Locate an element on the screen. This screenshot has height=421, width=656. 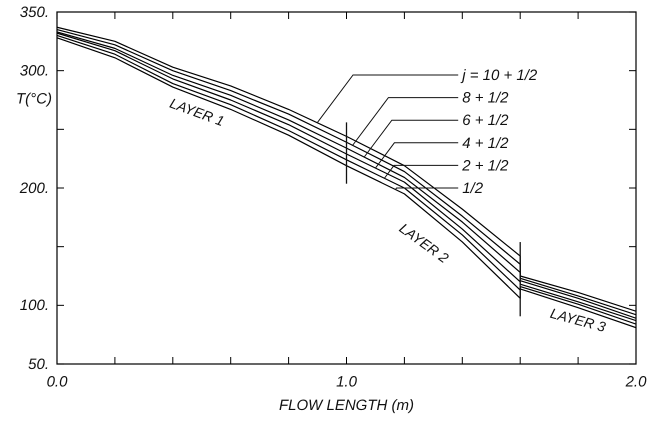
x-tick-label: 2.0 is located at coordinates (636, 382).